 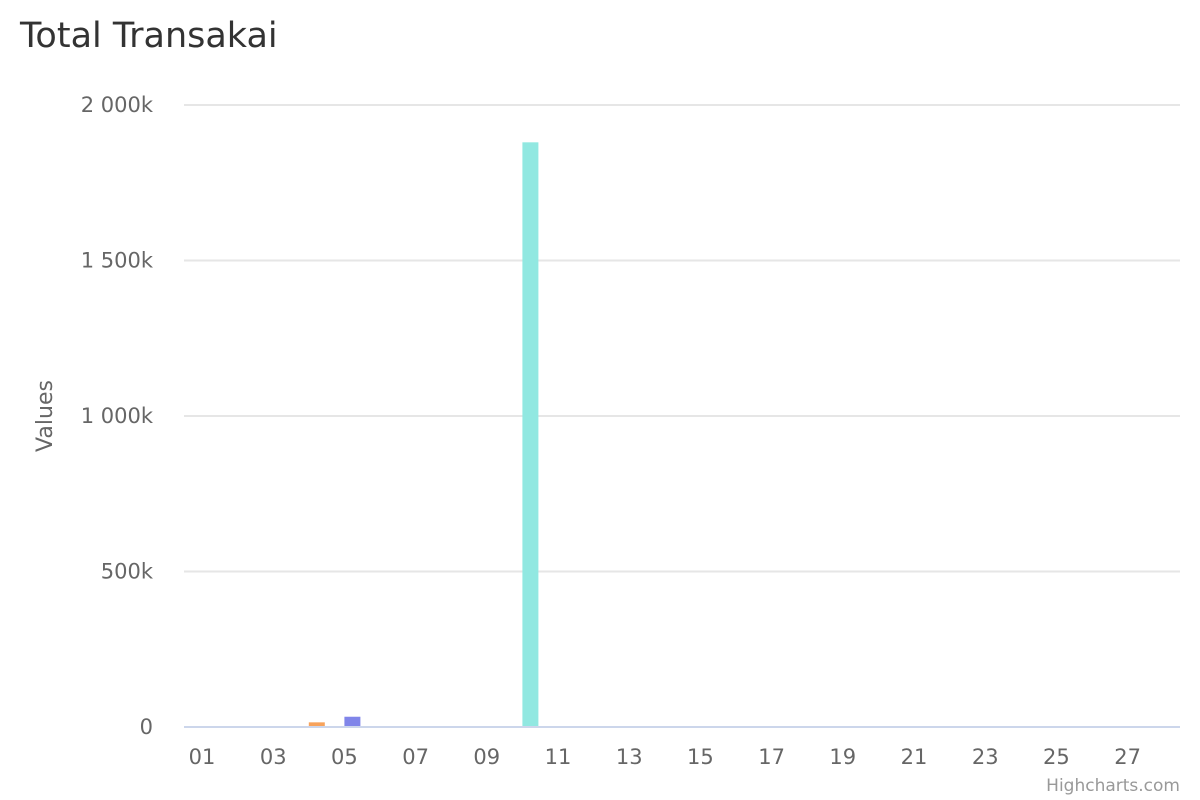 I want to click on y-axis-ticks: 0 500k 1 000k 1 500k 2 000k, so click(x=117, y=416).